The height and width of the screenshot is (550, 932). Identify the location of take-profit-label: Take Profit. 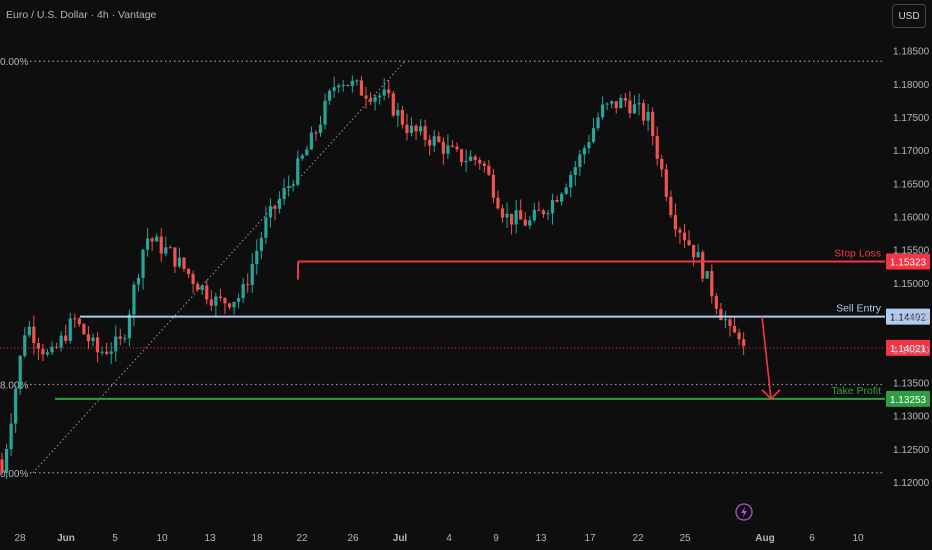
(856, 391).